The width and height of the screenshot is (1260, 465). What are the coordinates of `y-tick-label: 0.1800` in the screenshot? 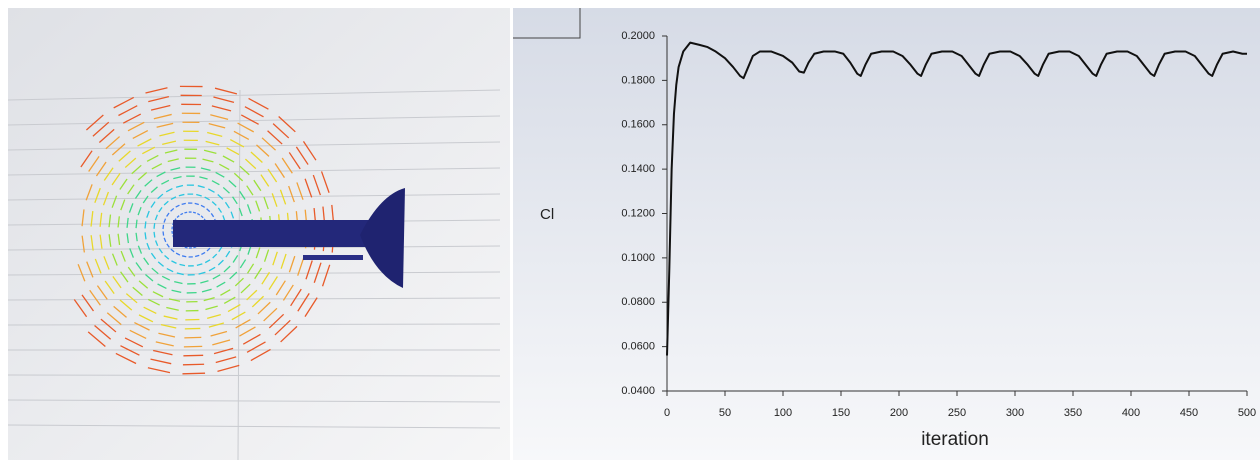 It's located at (638, 80).